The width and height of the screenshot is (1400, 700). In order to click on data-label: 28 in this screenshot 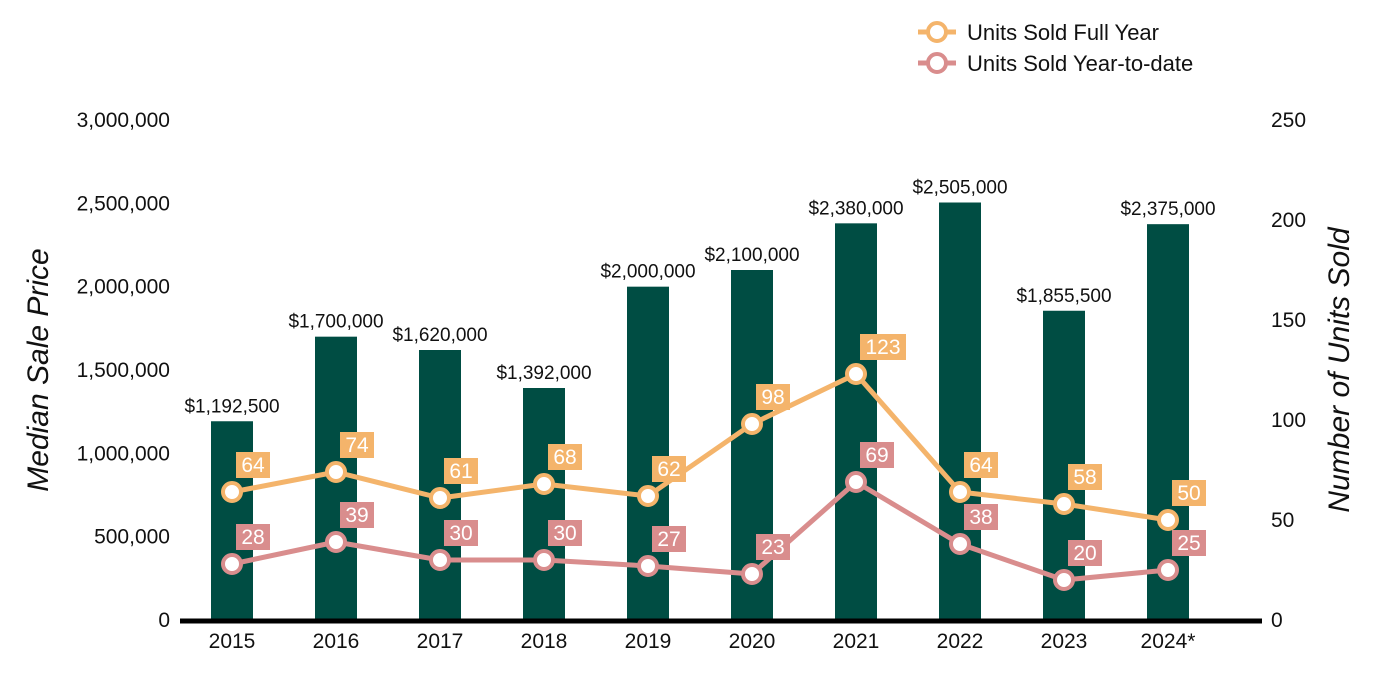, I will do `click(252, 537)`.